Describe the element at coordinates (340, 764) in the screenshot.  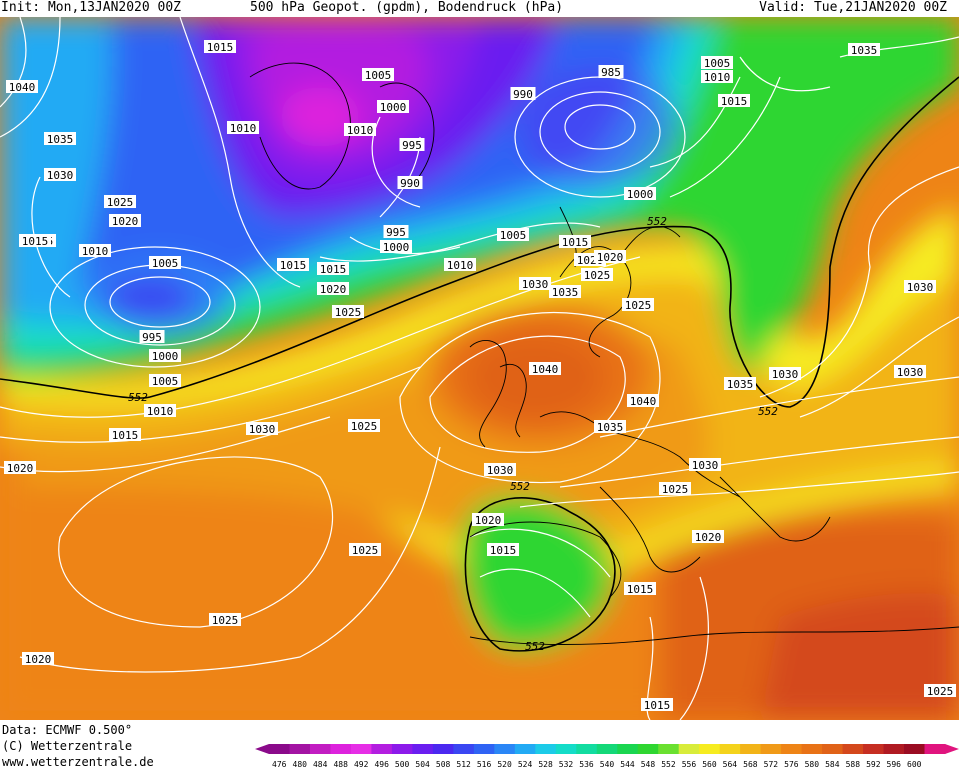
I see `legend-tick-label: 488` at that location.